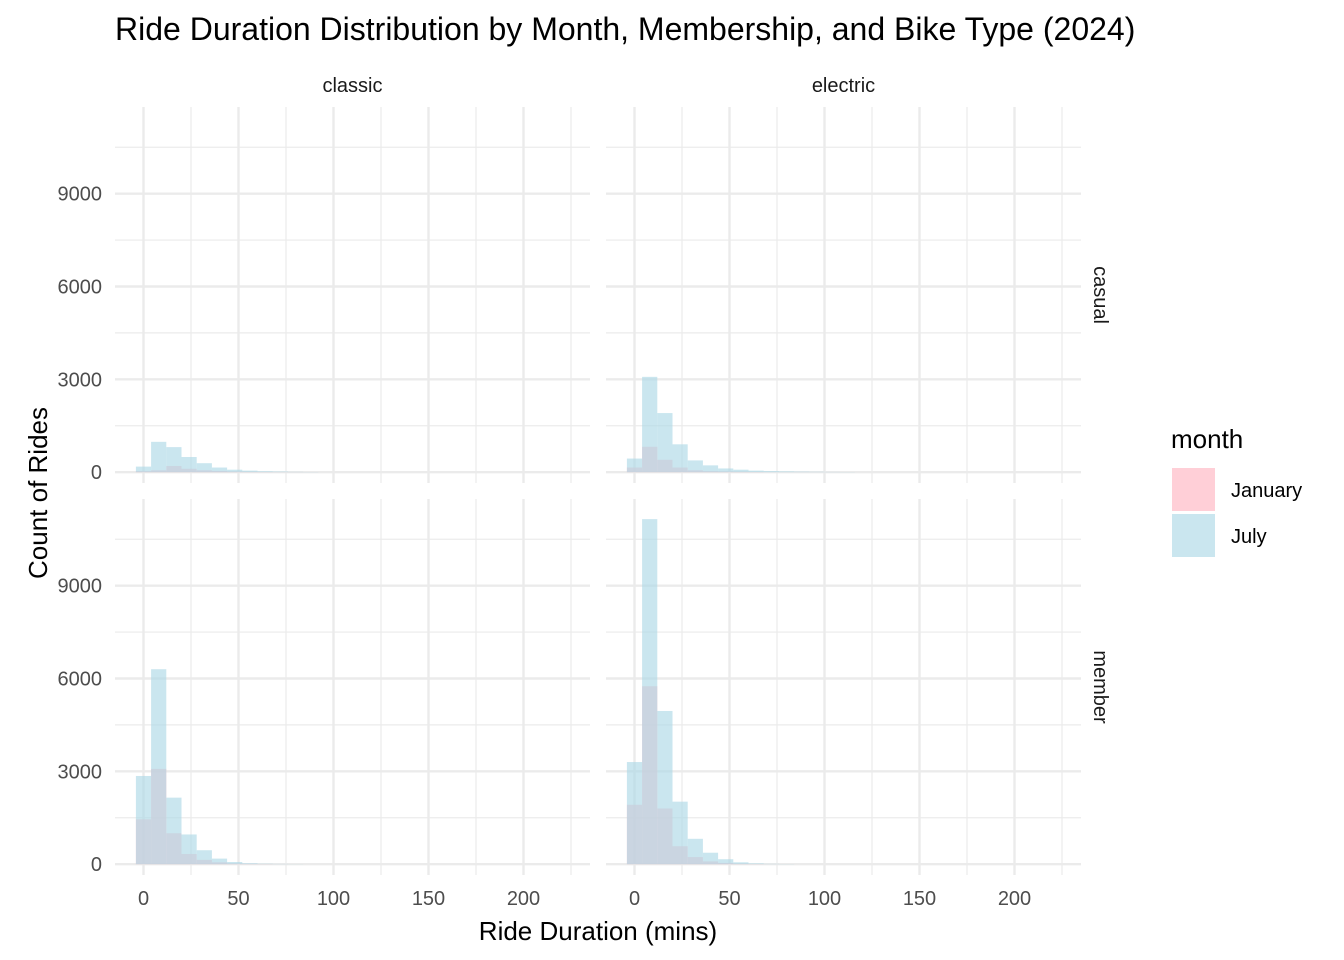  I want to click on strip-label-classic: classic, so click(352, 86).